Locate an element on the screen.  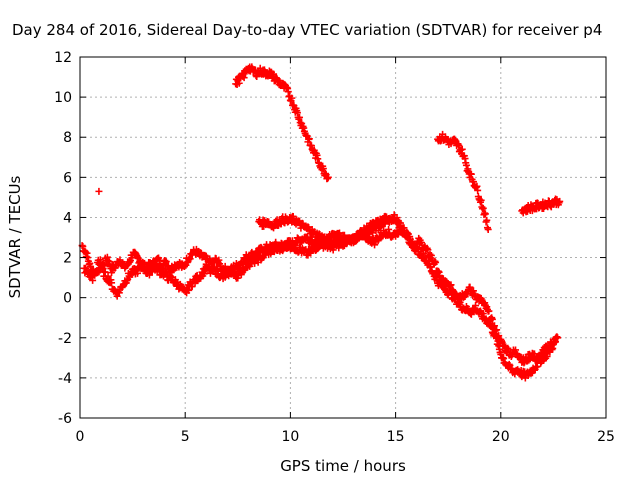
y-axis-label: SDTVAR / TECUs is located at coordinates (15, 236).